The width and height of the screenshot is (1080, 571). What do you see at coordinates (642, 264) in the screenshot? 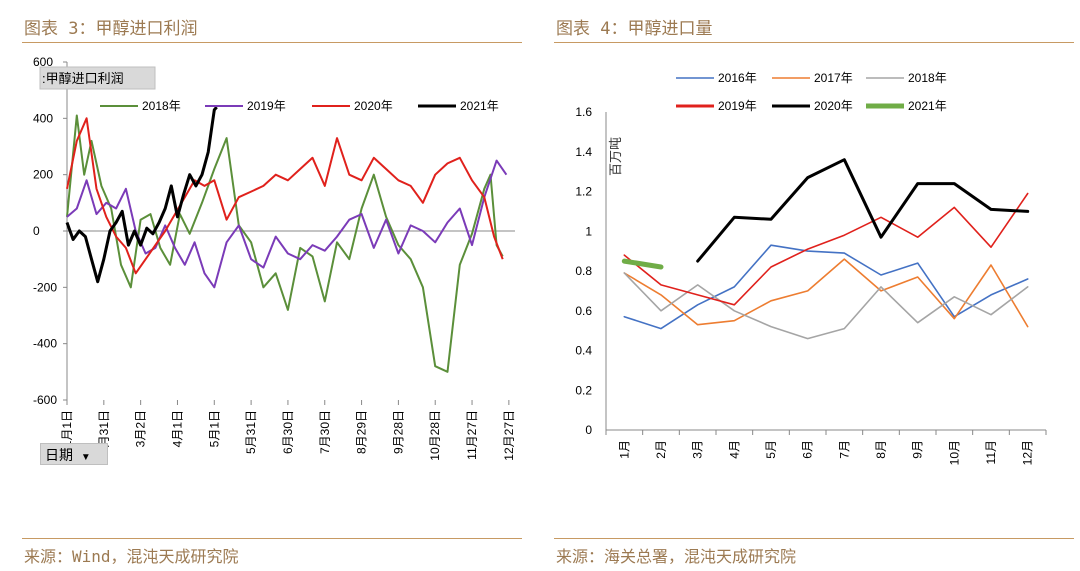
I see `right-series-line-2021` at bounding box center [642, 264].